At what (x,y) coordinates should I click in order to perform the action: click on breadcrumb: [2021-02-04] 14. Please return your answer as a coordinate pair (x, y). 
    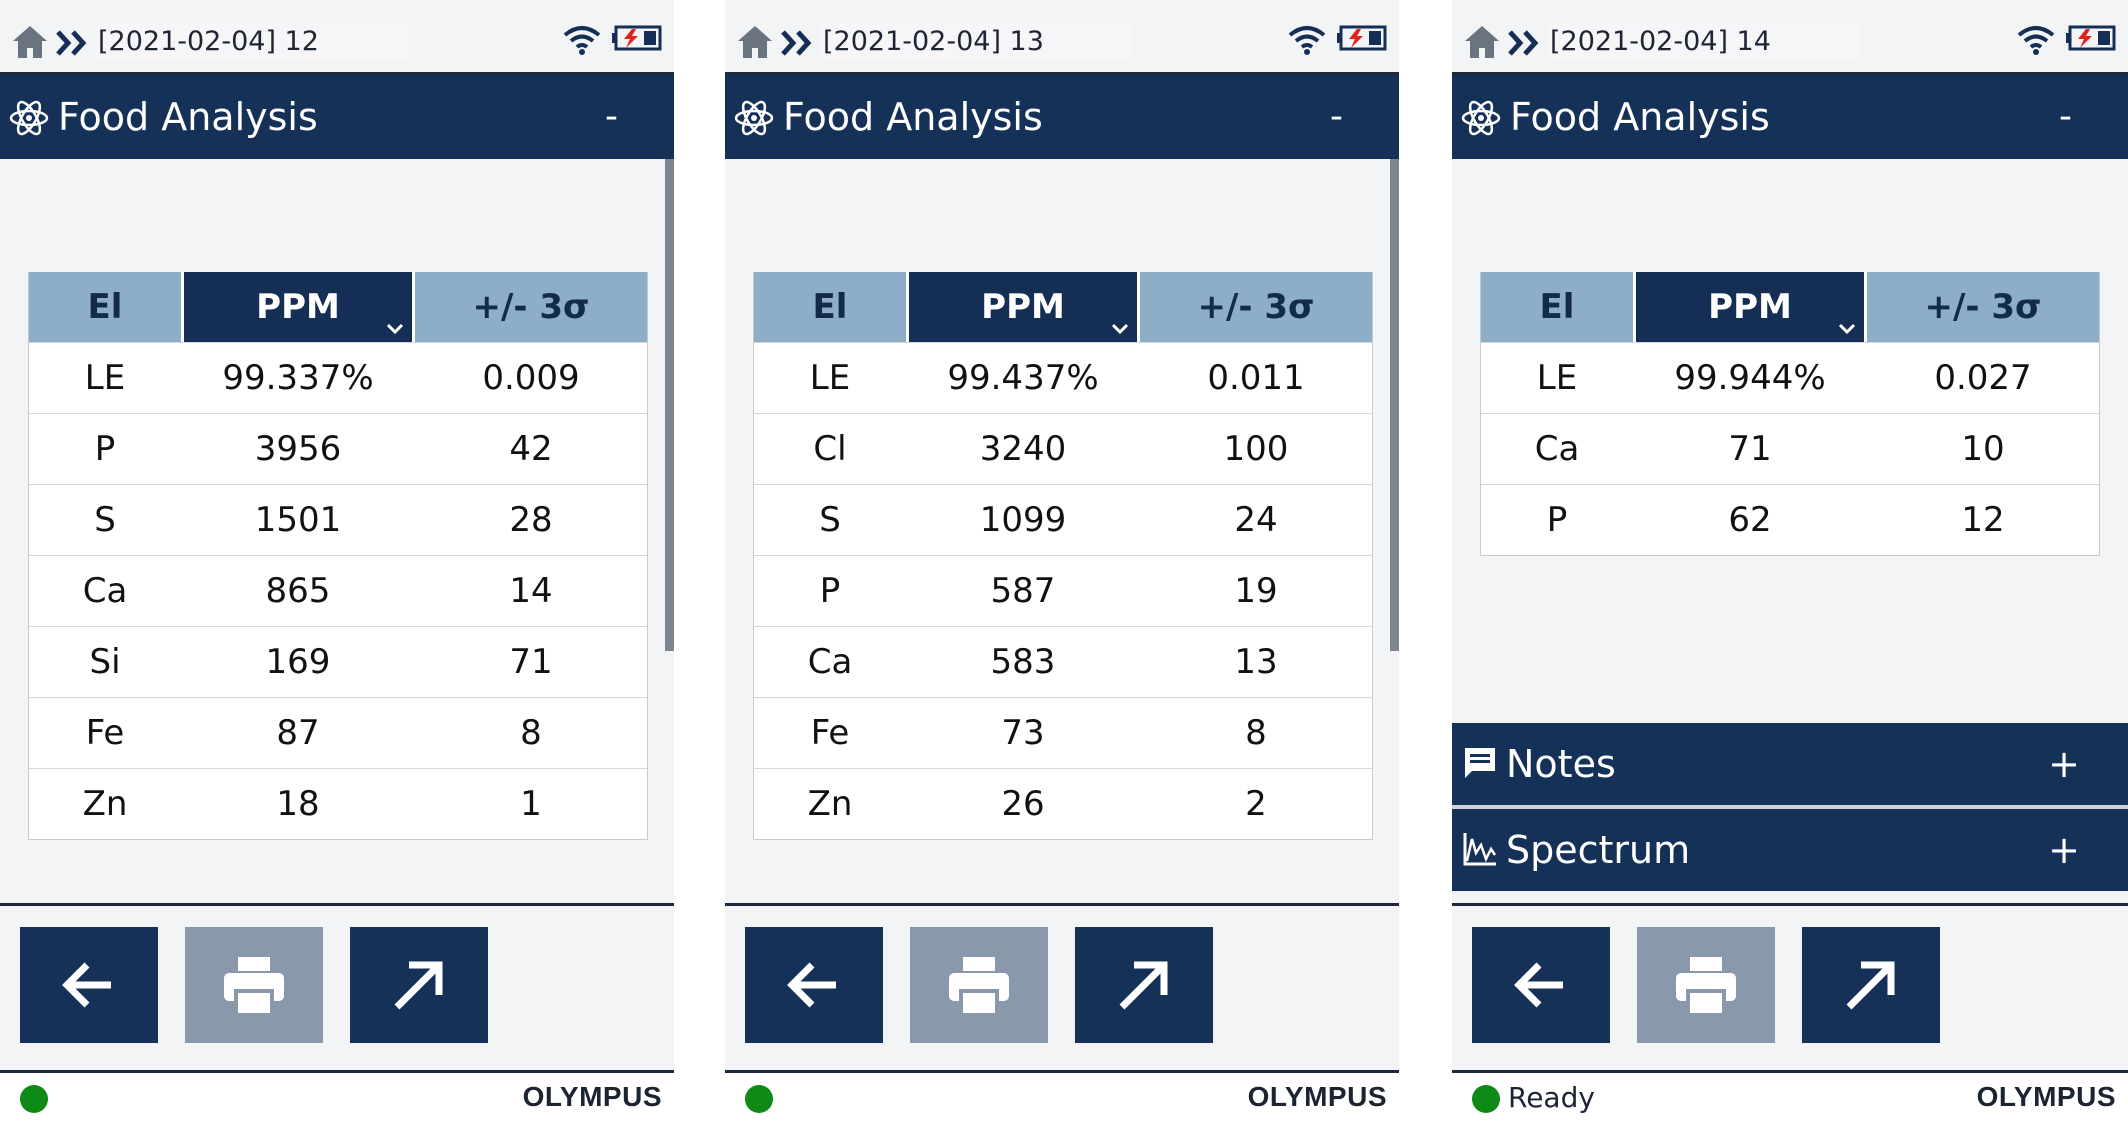
    Looking at the image, I should click on (1704, 42).